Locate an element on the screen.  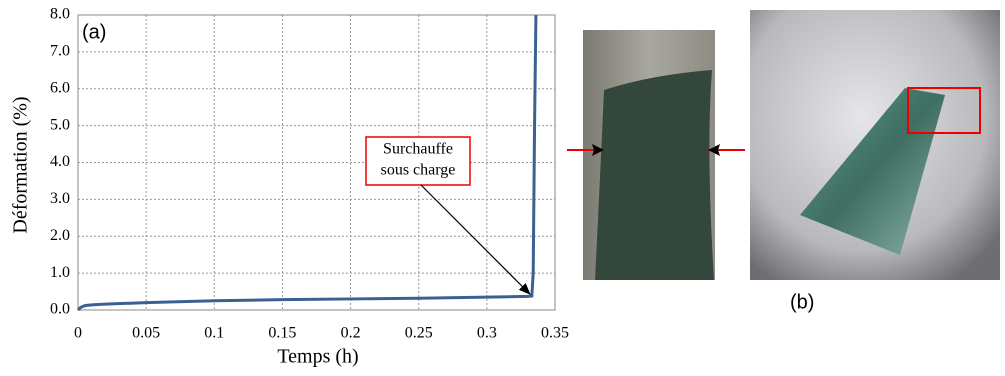
x-tick-label: 0 is located at coordinates (78, 333).